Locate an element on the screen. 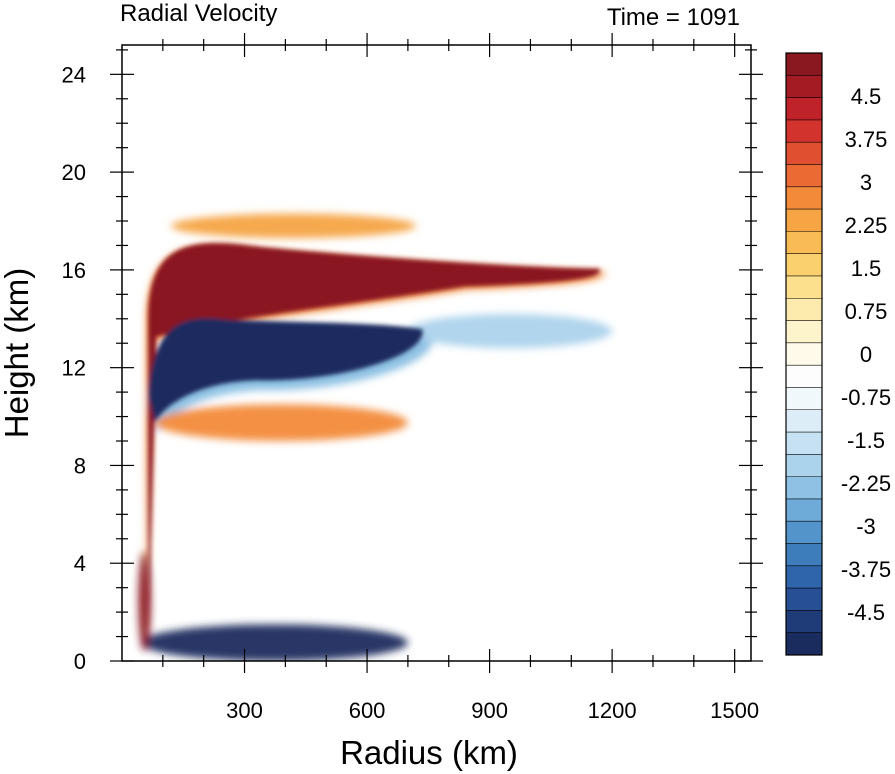  x-tick-label: 900 is located at coordinates (489, 710).